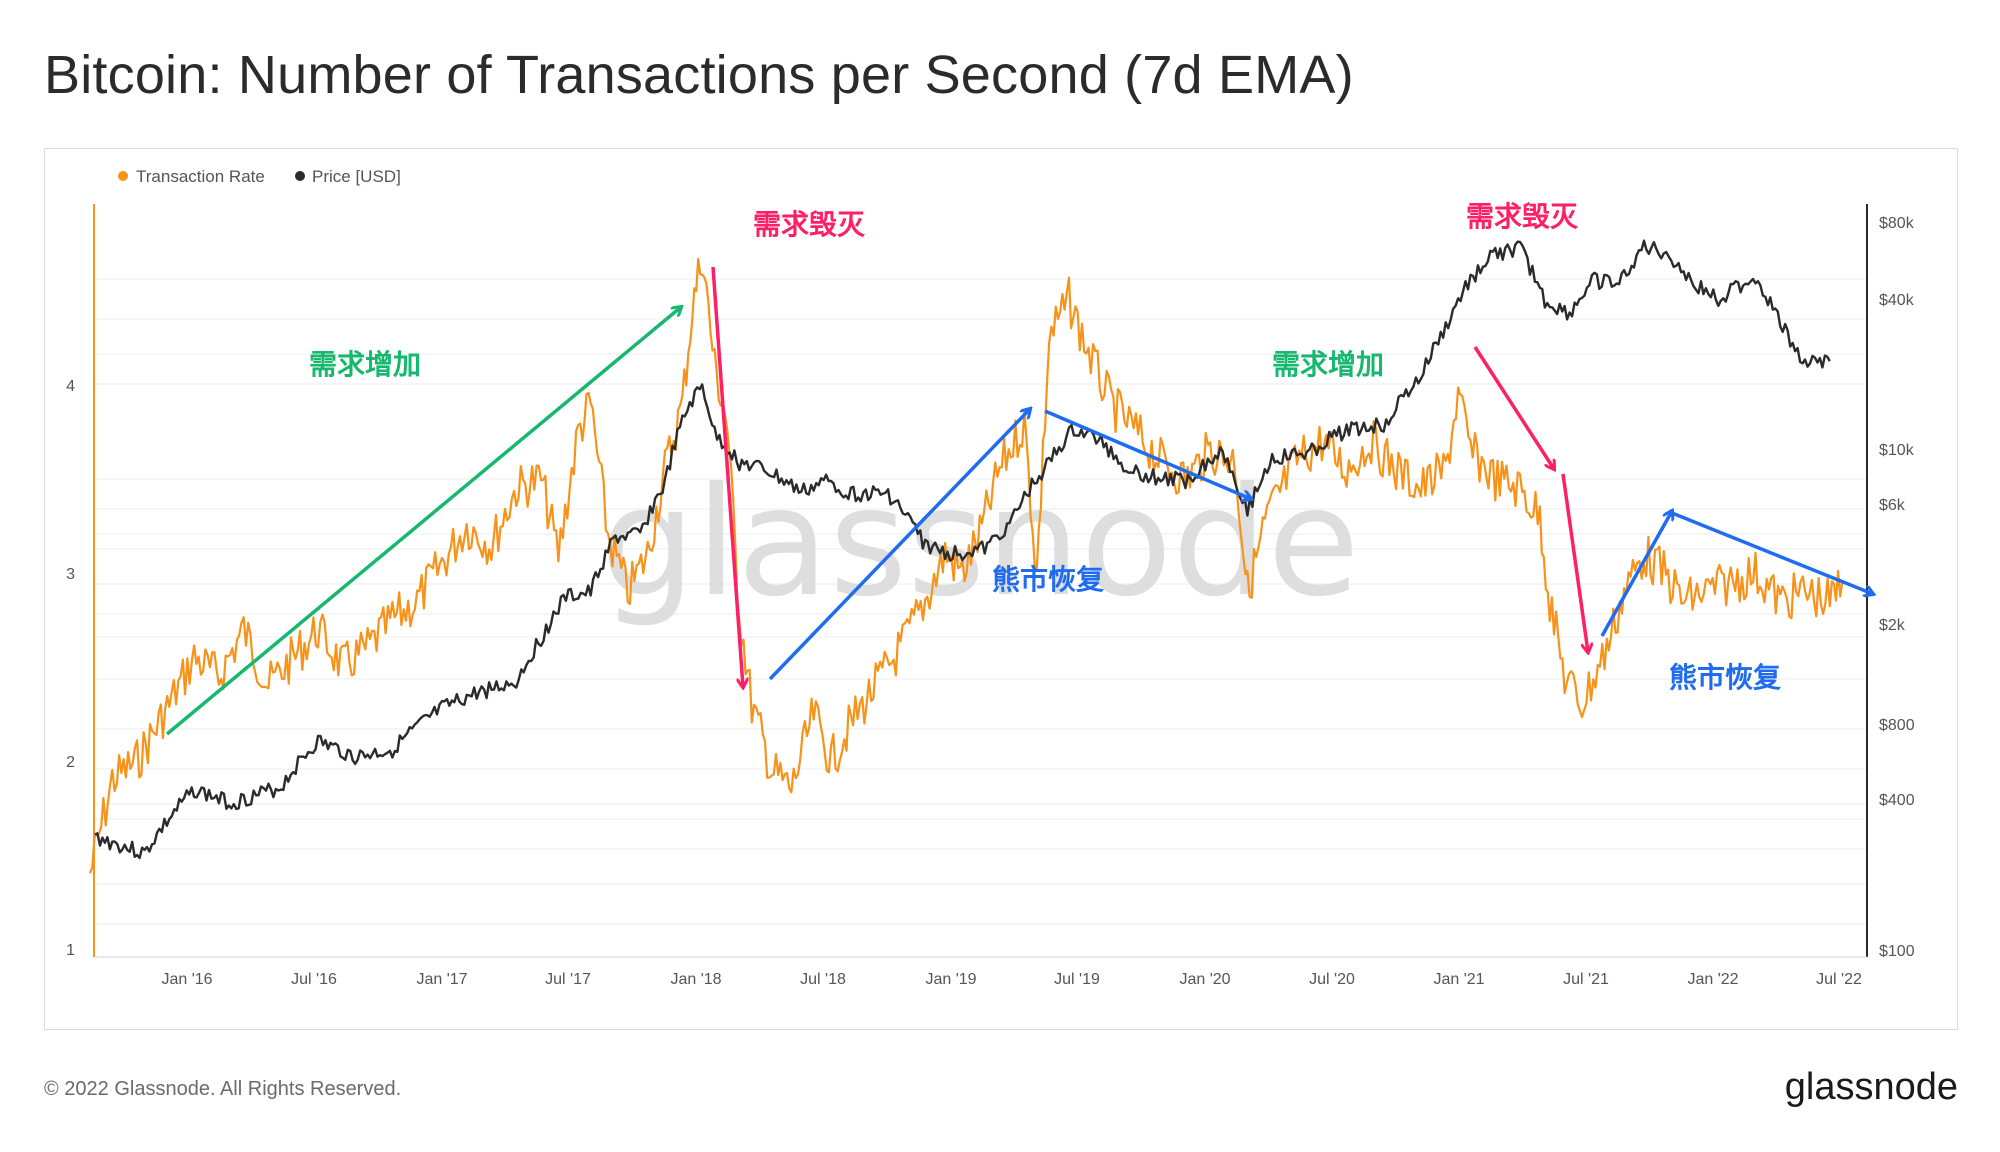 This screenshot has width=2000, height=1152. Describe the element at coordinates (950, 979) in the screenshot. I see `x-tick-label: Jan '19` at that location.